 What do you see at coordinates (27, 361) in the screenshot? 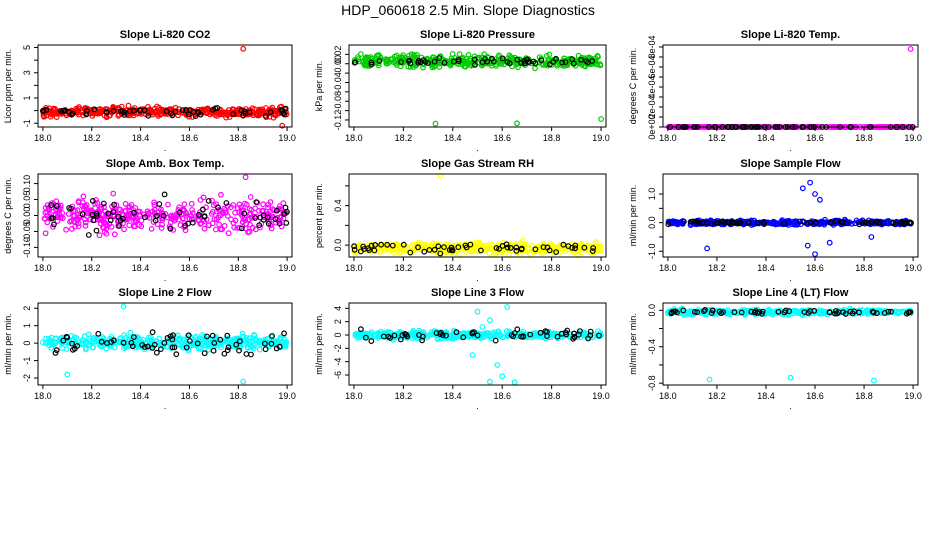
I see `y-tick-label: -1` at bounding box center [27, 361].